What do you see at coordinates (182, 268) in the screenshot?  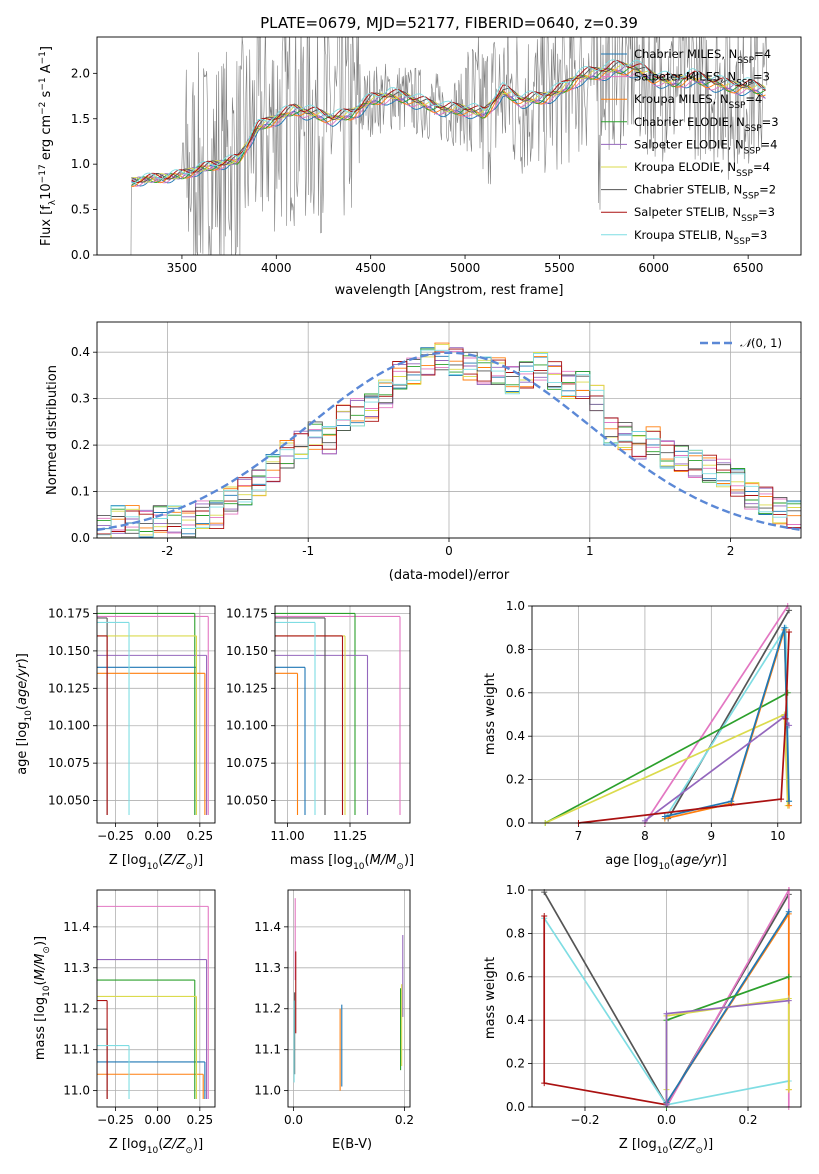 I see `x-tick-label: 3500` at bounding box center [182, 268].